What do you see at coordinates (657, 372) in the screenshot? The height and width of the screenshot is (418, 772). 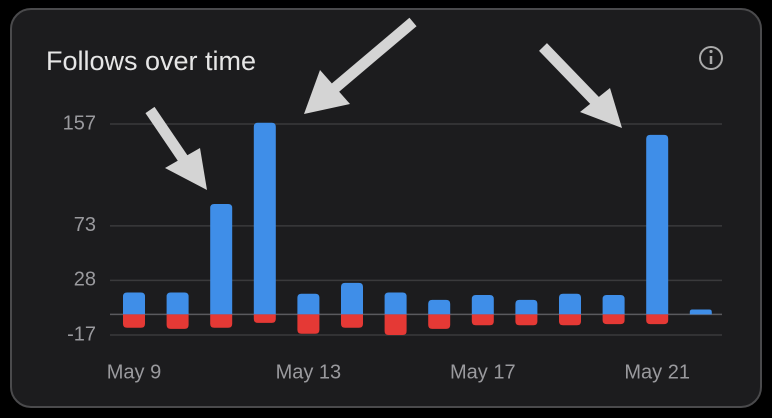 I see `x-tick-label: May 21` at bounding box center [657, 372].